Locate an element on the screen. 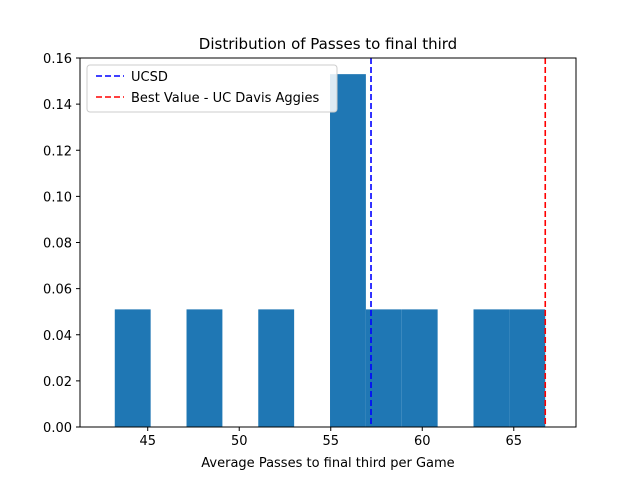 Image resolution: width=640 pixels, height=480 pixels. x-tick-label: 60 is located at coordinates (422, 441).